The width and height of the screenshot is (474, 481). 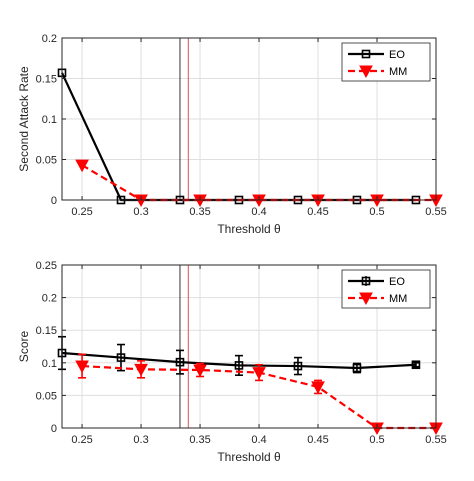 What do you see at coordinates (46, 266) in the screenshot?
I see `y-tick-label: 0.25` at bounding box center [46, 266].